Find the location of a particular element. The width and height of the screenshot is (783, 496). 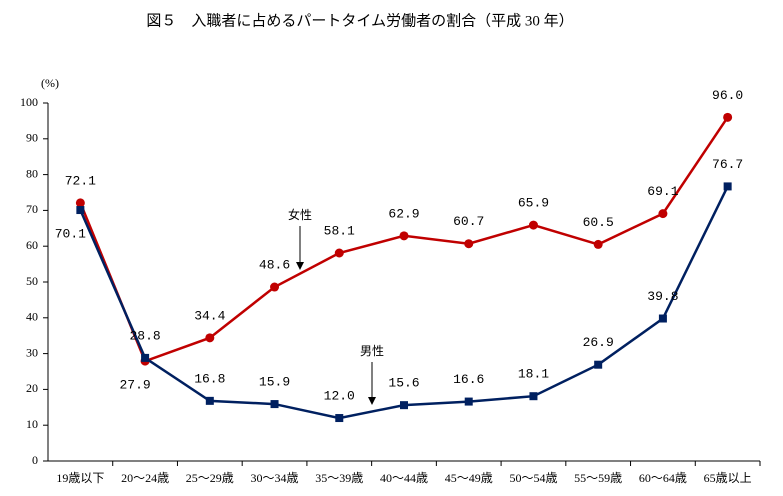

annotation: 男性 is located at coordinates (372, 351).